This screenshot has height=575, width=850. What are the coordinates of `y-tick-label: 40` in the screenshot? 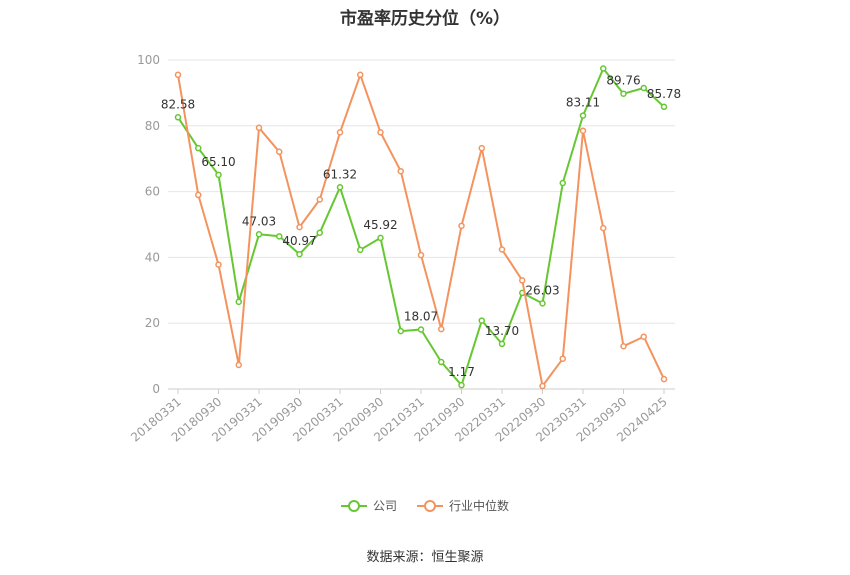 It's located at (152, 257).